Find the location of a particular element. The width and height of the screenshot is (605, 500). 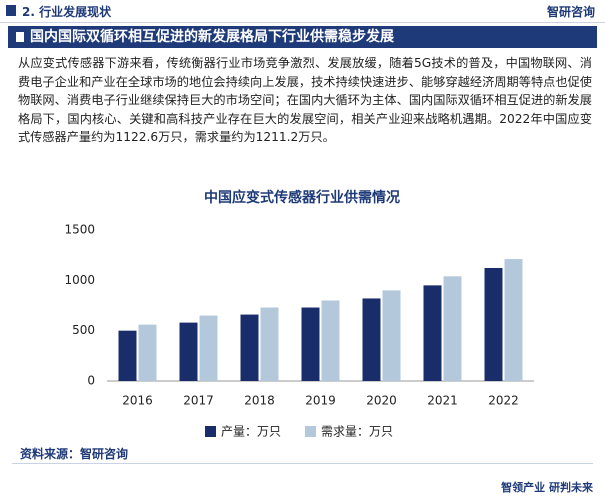

y-tick-label: 1000 is located at coordinates (79, 280).